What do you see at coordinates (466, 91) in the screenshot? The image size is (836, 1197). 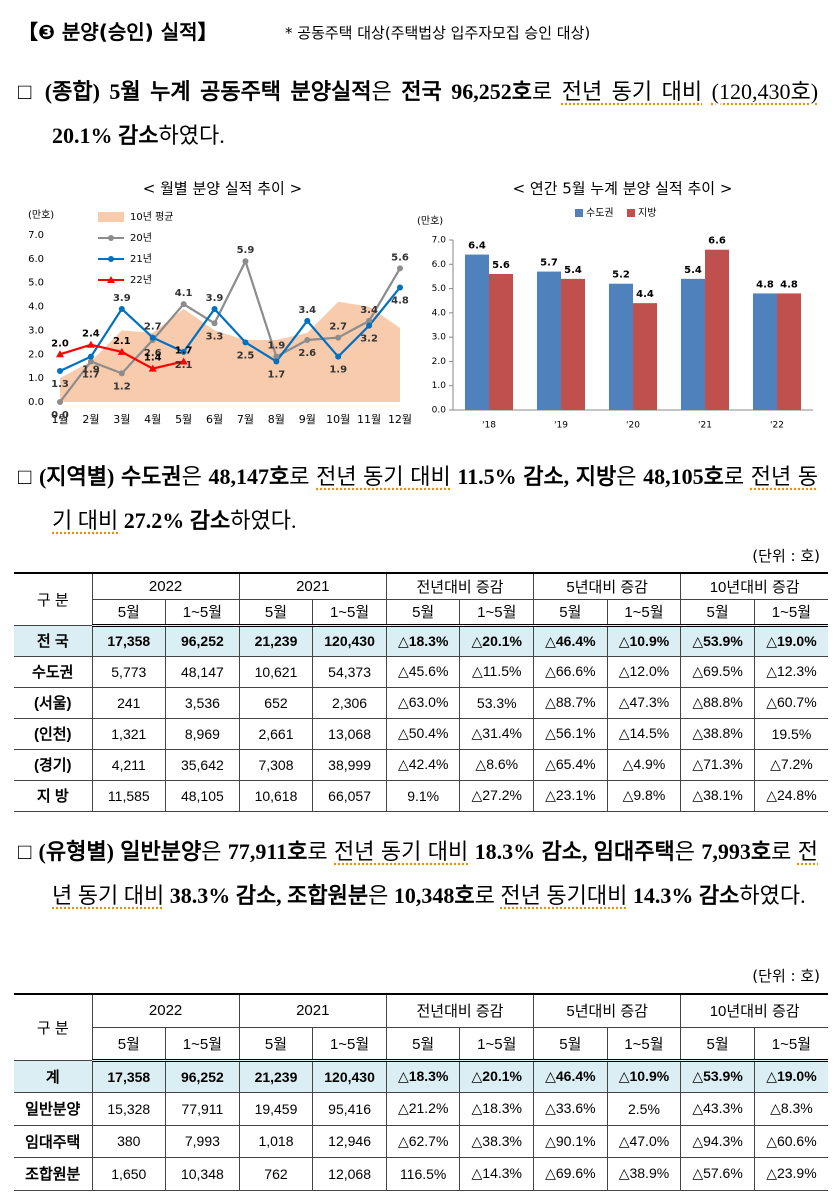 I see `text-run: 전국 96,252호` at bounding box center [466, 91].